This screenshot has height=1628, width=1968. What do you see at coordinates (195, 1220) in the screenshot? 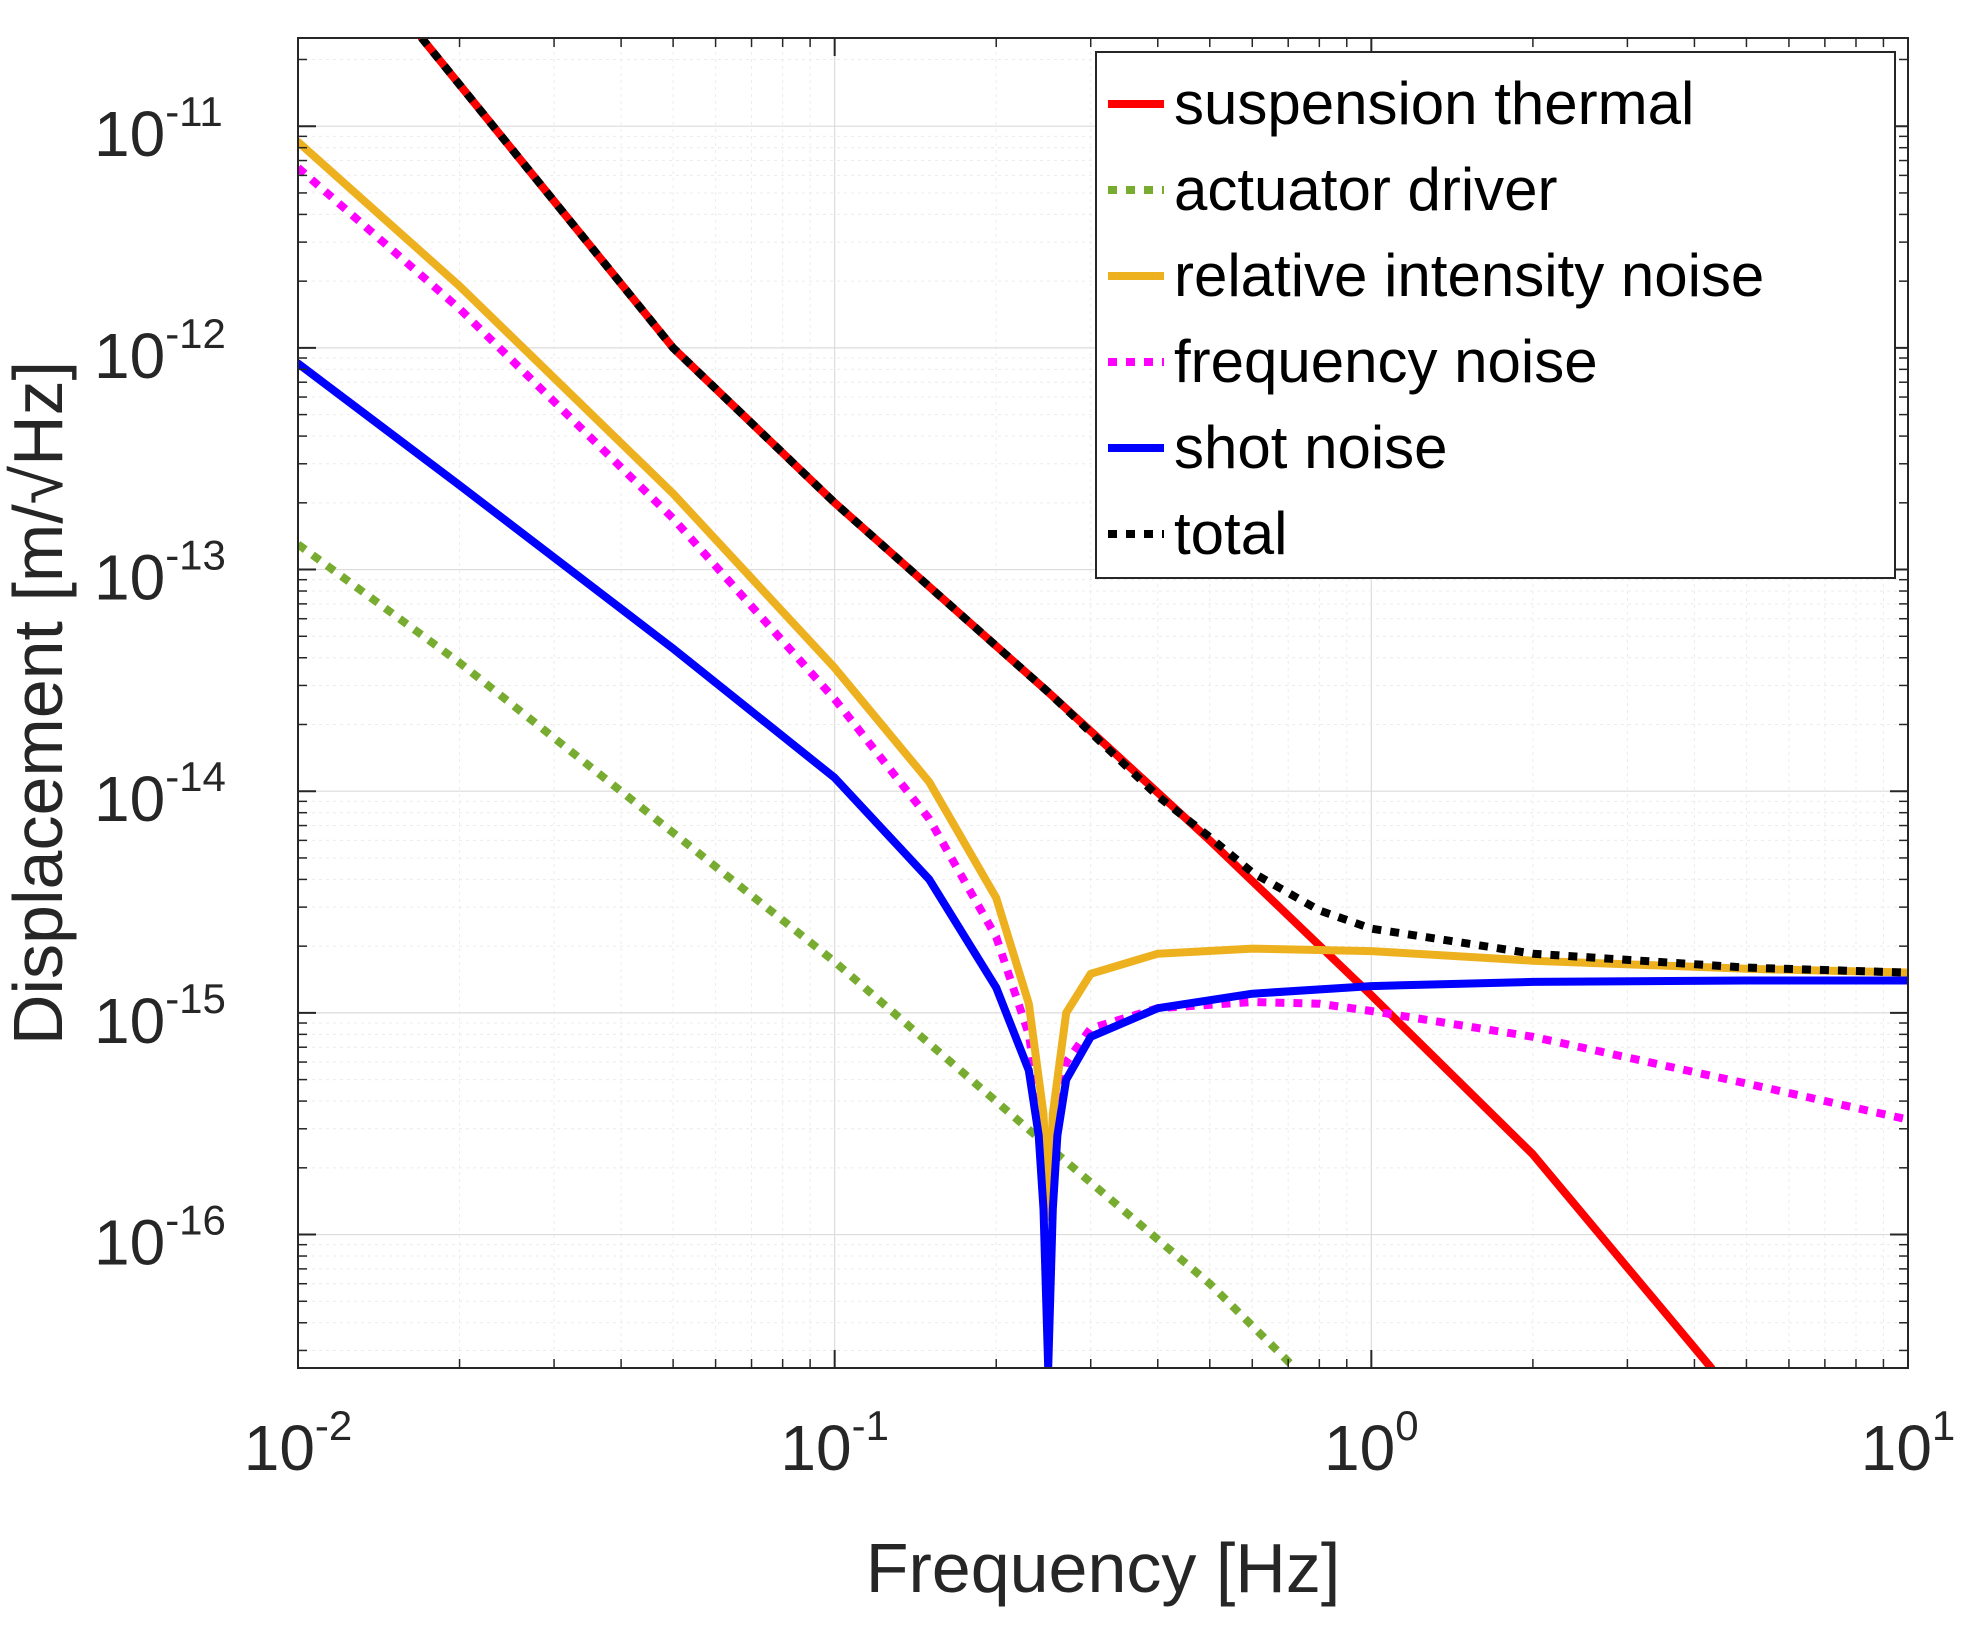
I see `y-tick-exp: -16` at bounding box center [195, 1220].